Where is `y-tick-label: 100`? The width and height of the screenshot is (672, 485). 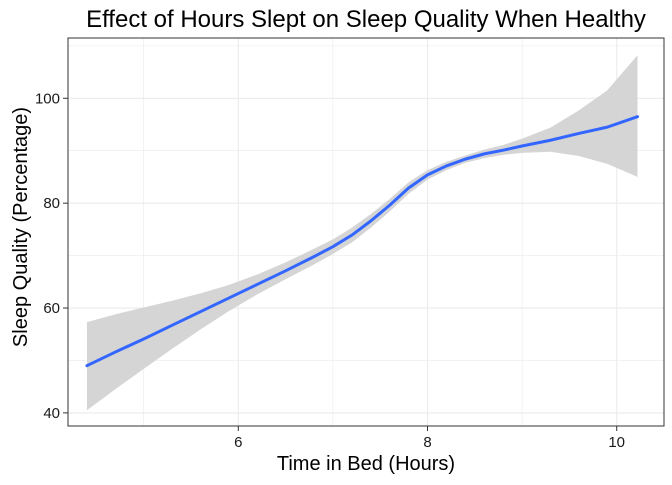
y-tick-label: 100 is located at coordinates (47, 98).